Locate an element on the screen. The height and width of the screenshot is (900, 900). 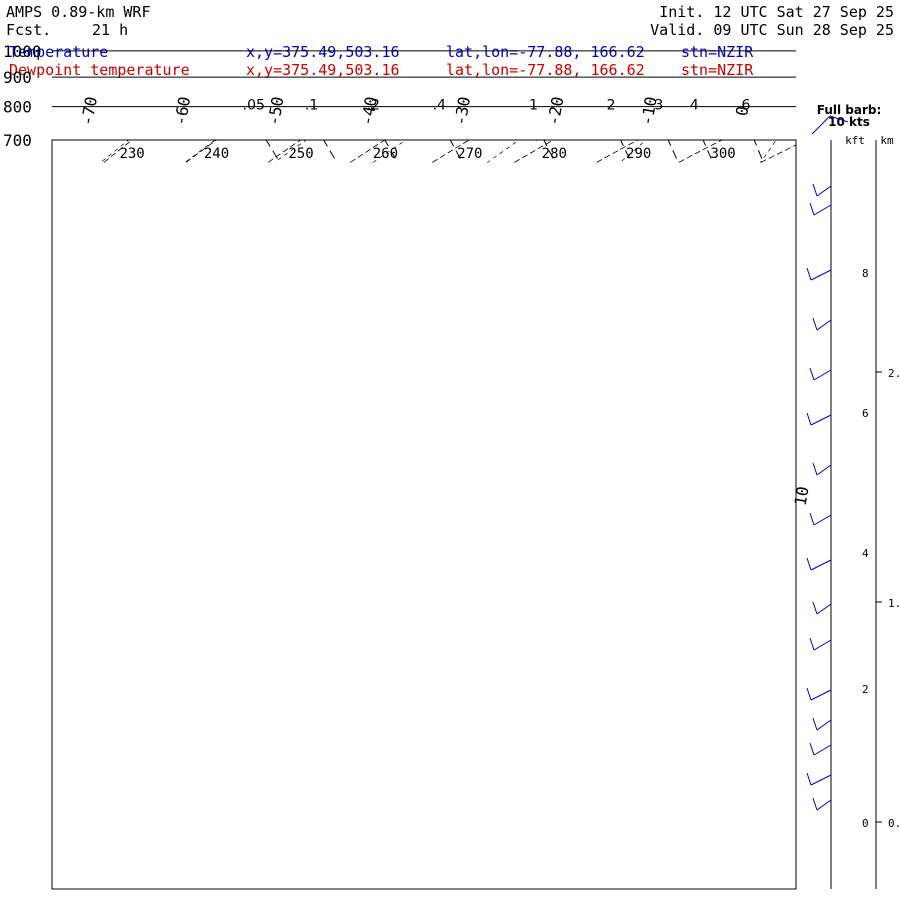
wind-legend-title: Full barb: is located at coordinates (849, 110).